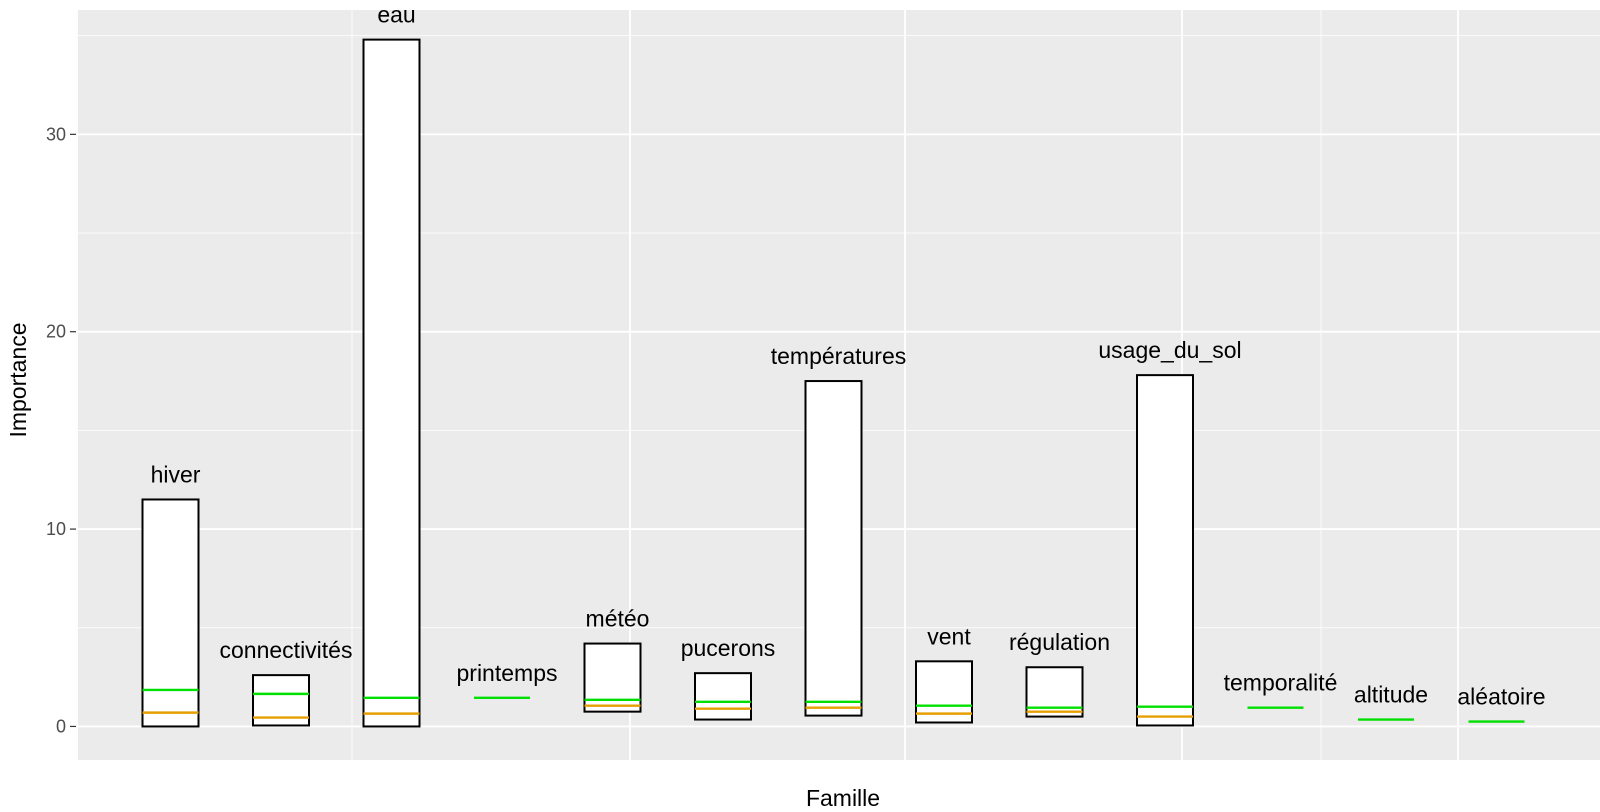  What do you see at coordinates (1501, 697) in the screenshot?
I see `bar-label: aléatoire` at bounding box center [1501, 697].